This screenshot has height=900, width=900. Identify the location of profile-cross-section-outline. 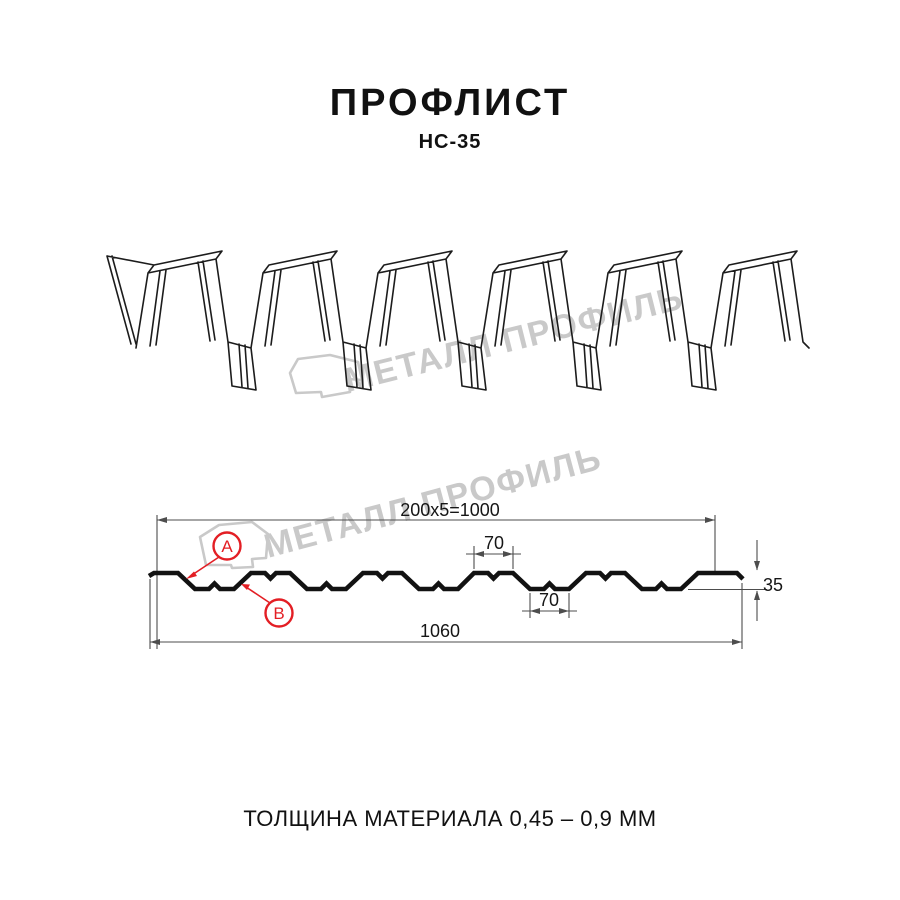
(446, 581).